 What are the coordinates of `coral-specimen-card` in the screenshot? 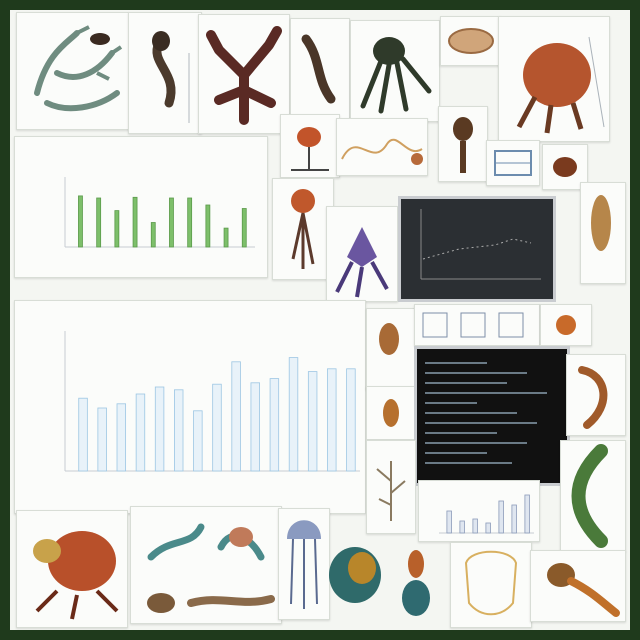 It's located at (244, 74).